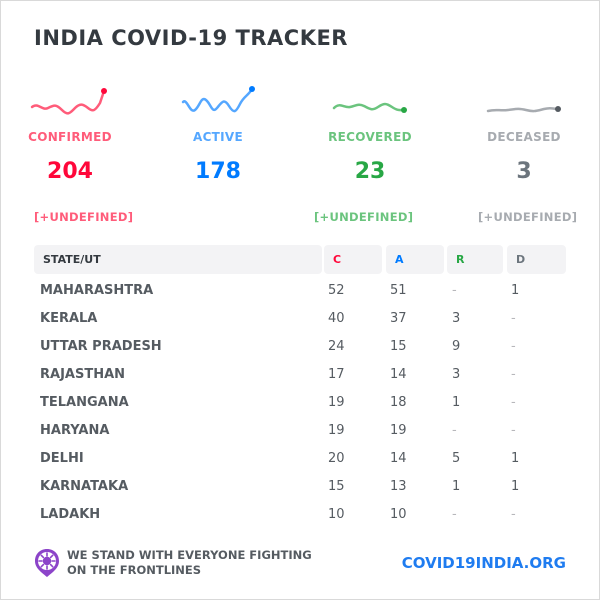 The height and width of the screenshot is (600, 600). Describe the element at coordinates (300, 521) in the screenshot. I see `table-row: LADAKH 10 10 - -` at that location.